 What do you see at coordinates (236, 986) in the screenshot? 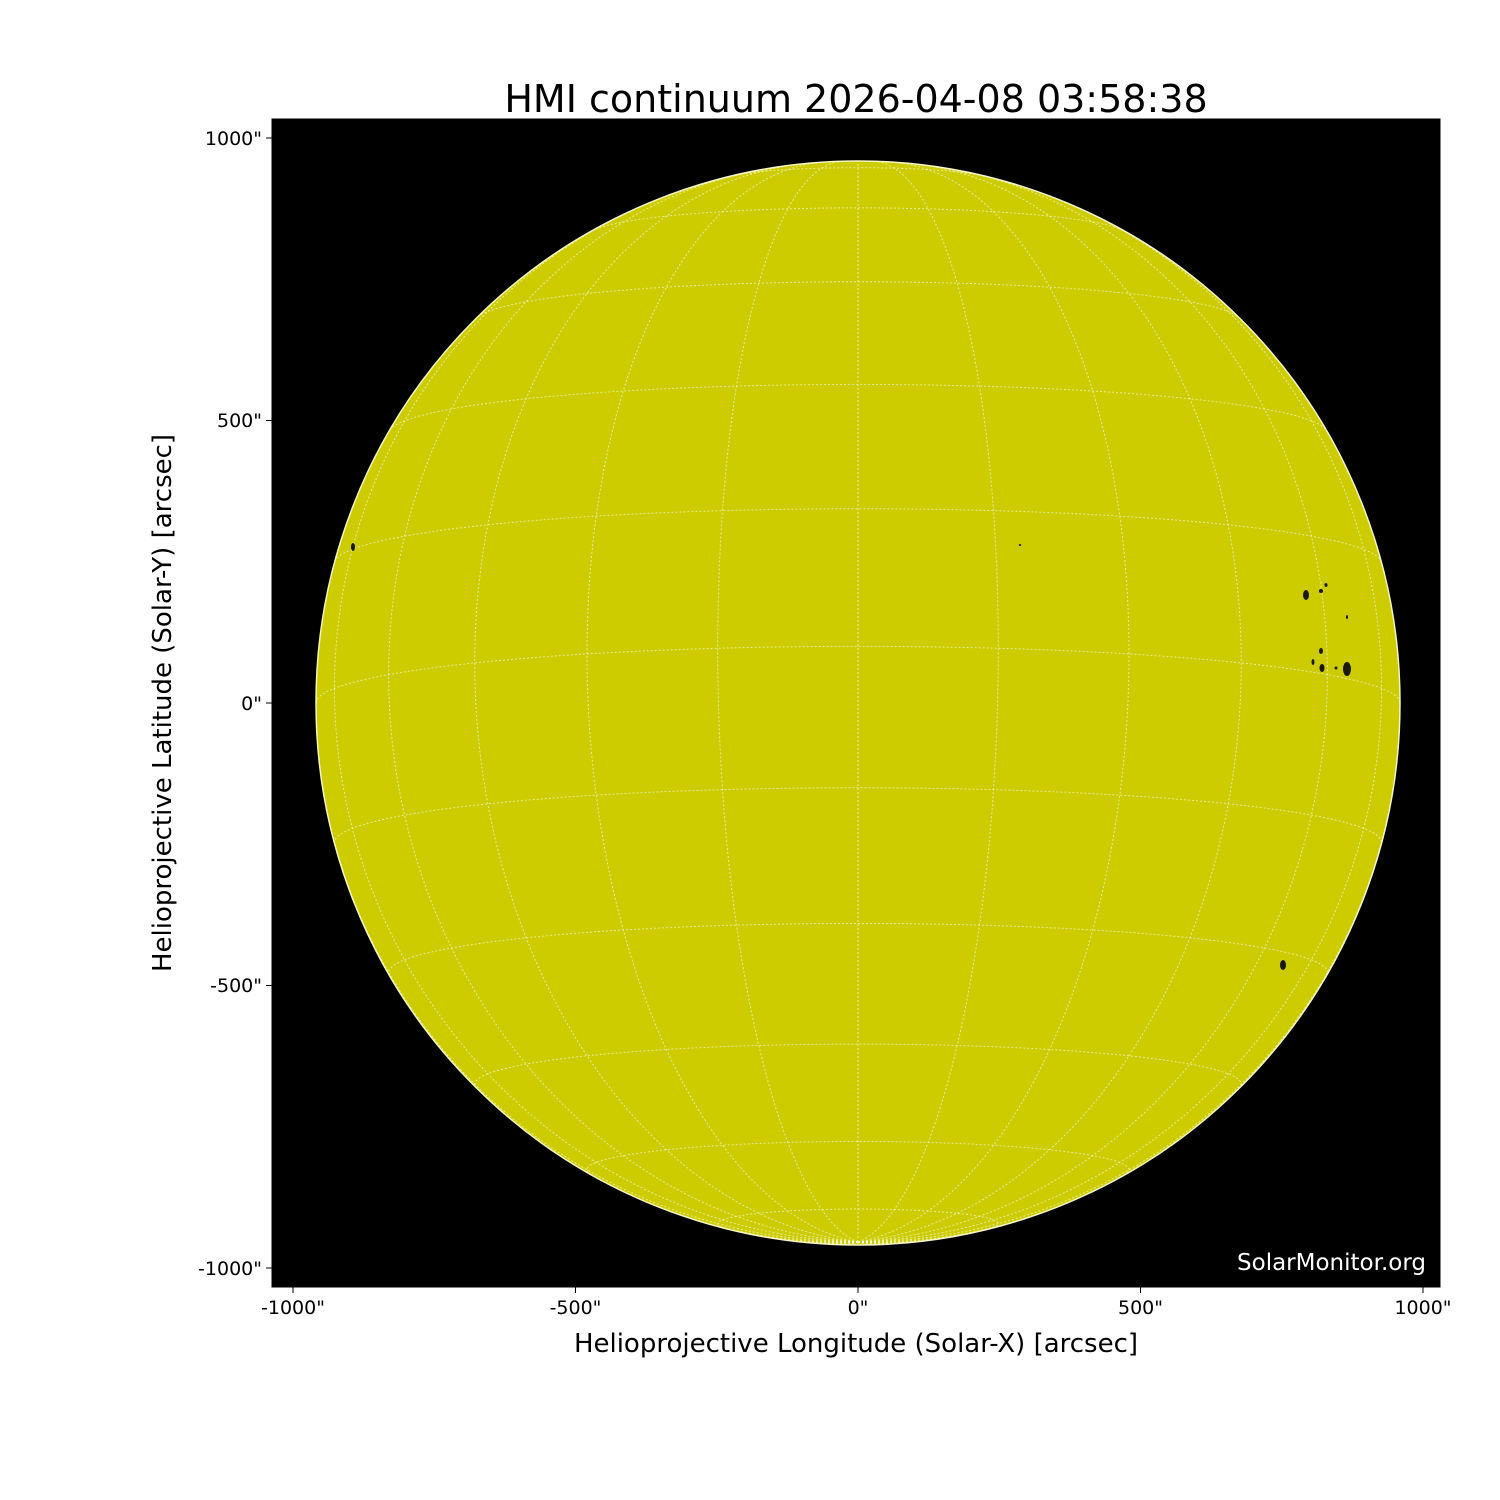
I see `y-tick-label: -500"` at bounding box center [236, 986].